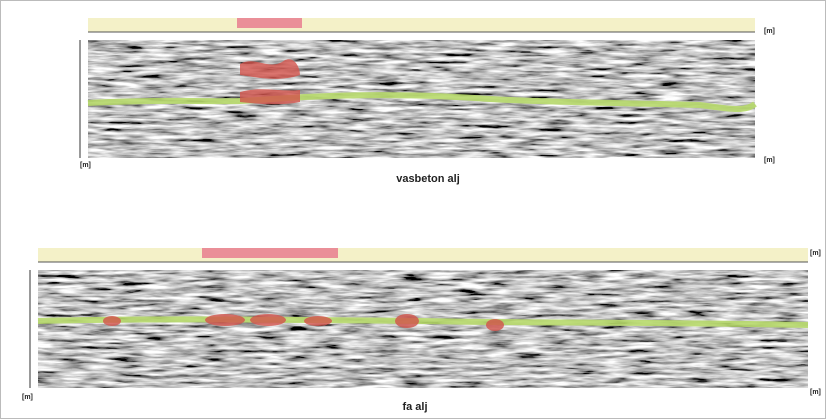 Image resolution: width=826 pixels, height=419 pixels. Describe the element at coordinates (270, 82) in the screenshot. I see `anomaly` at that location.